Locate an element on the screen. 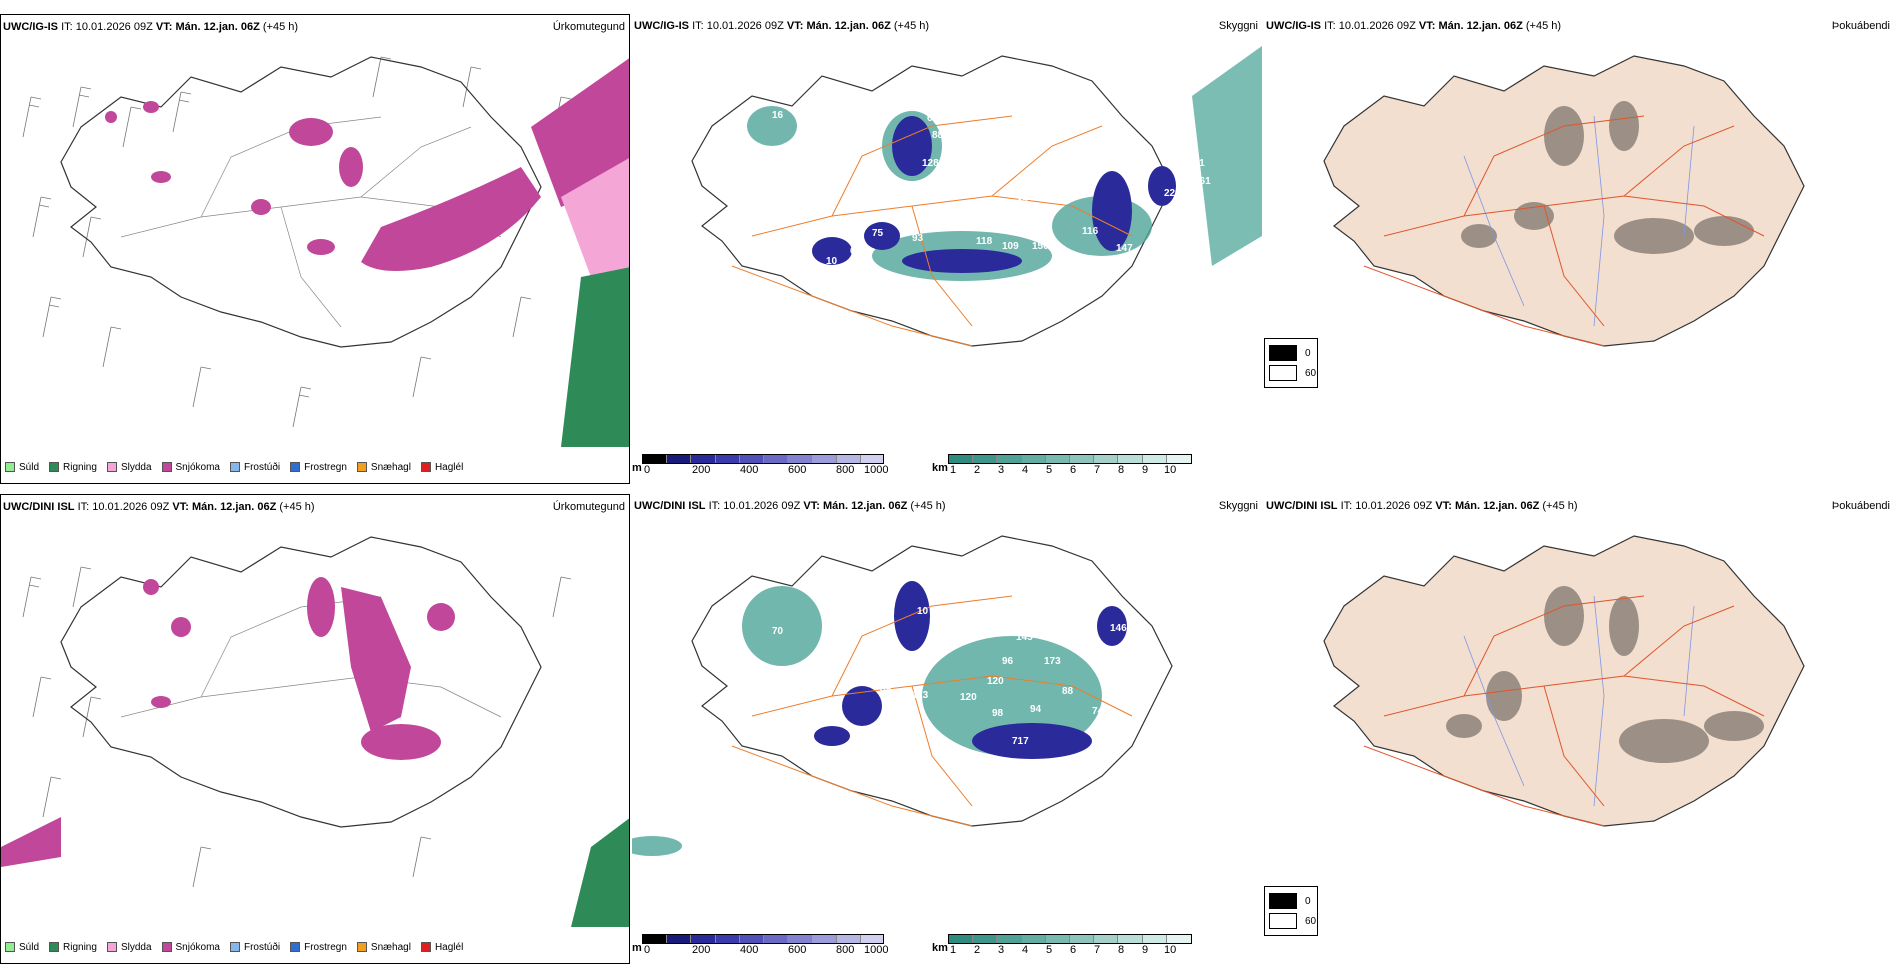  ceiling-label: 128 is located at coordinates (930, 163).